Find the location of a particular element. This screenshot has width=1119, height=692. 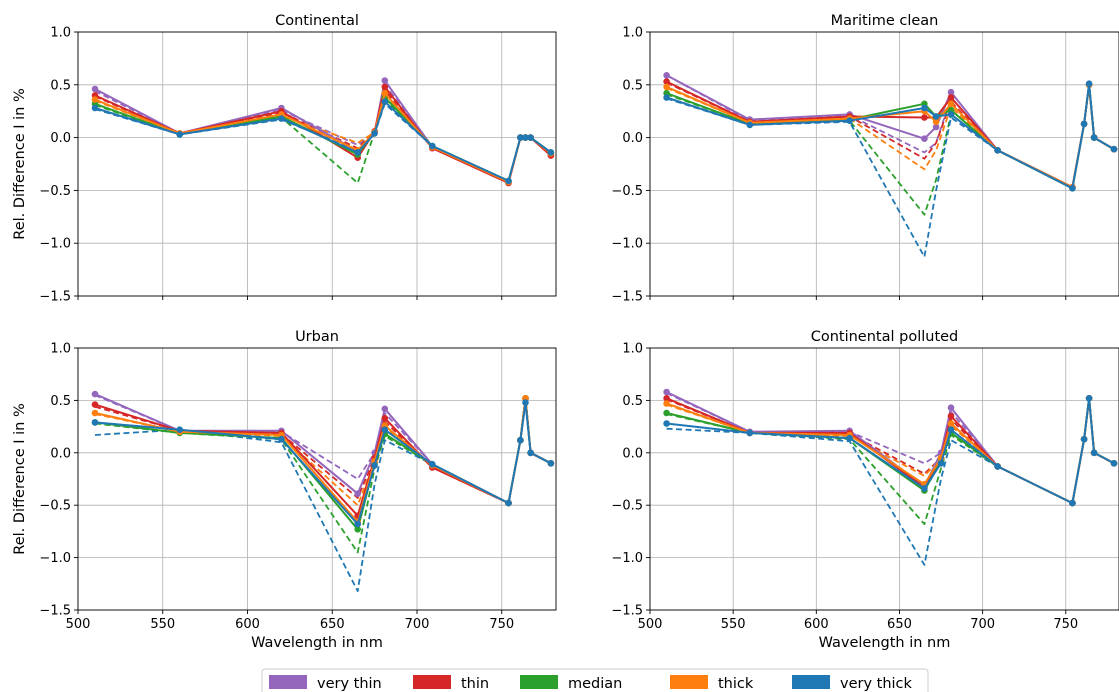

series-line-thick is located at coordinates (890, 451).